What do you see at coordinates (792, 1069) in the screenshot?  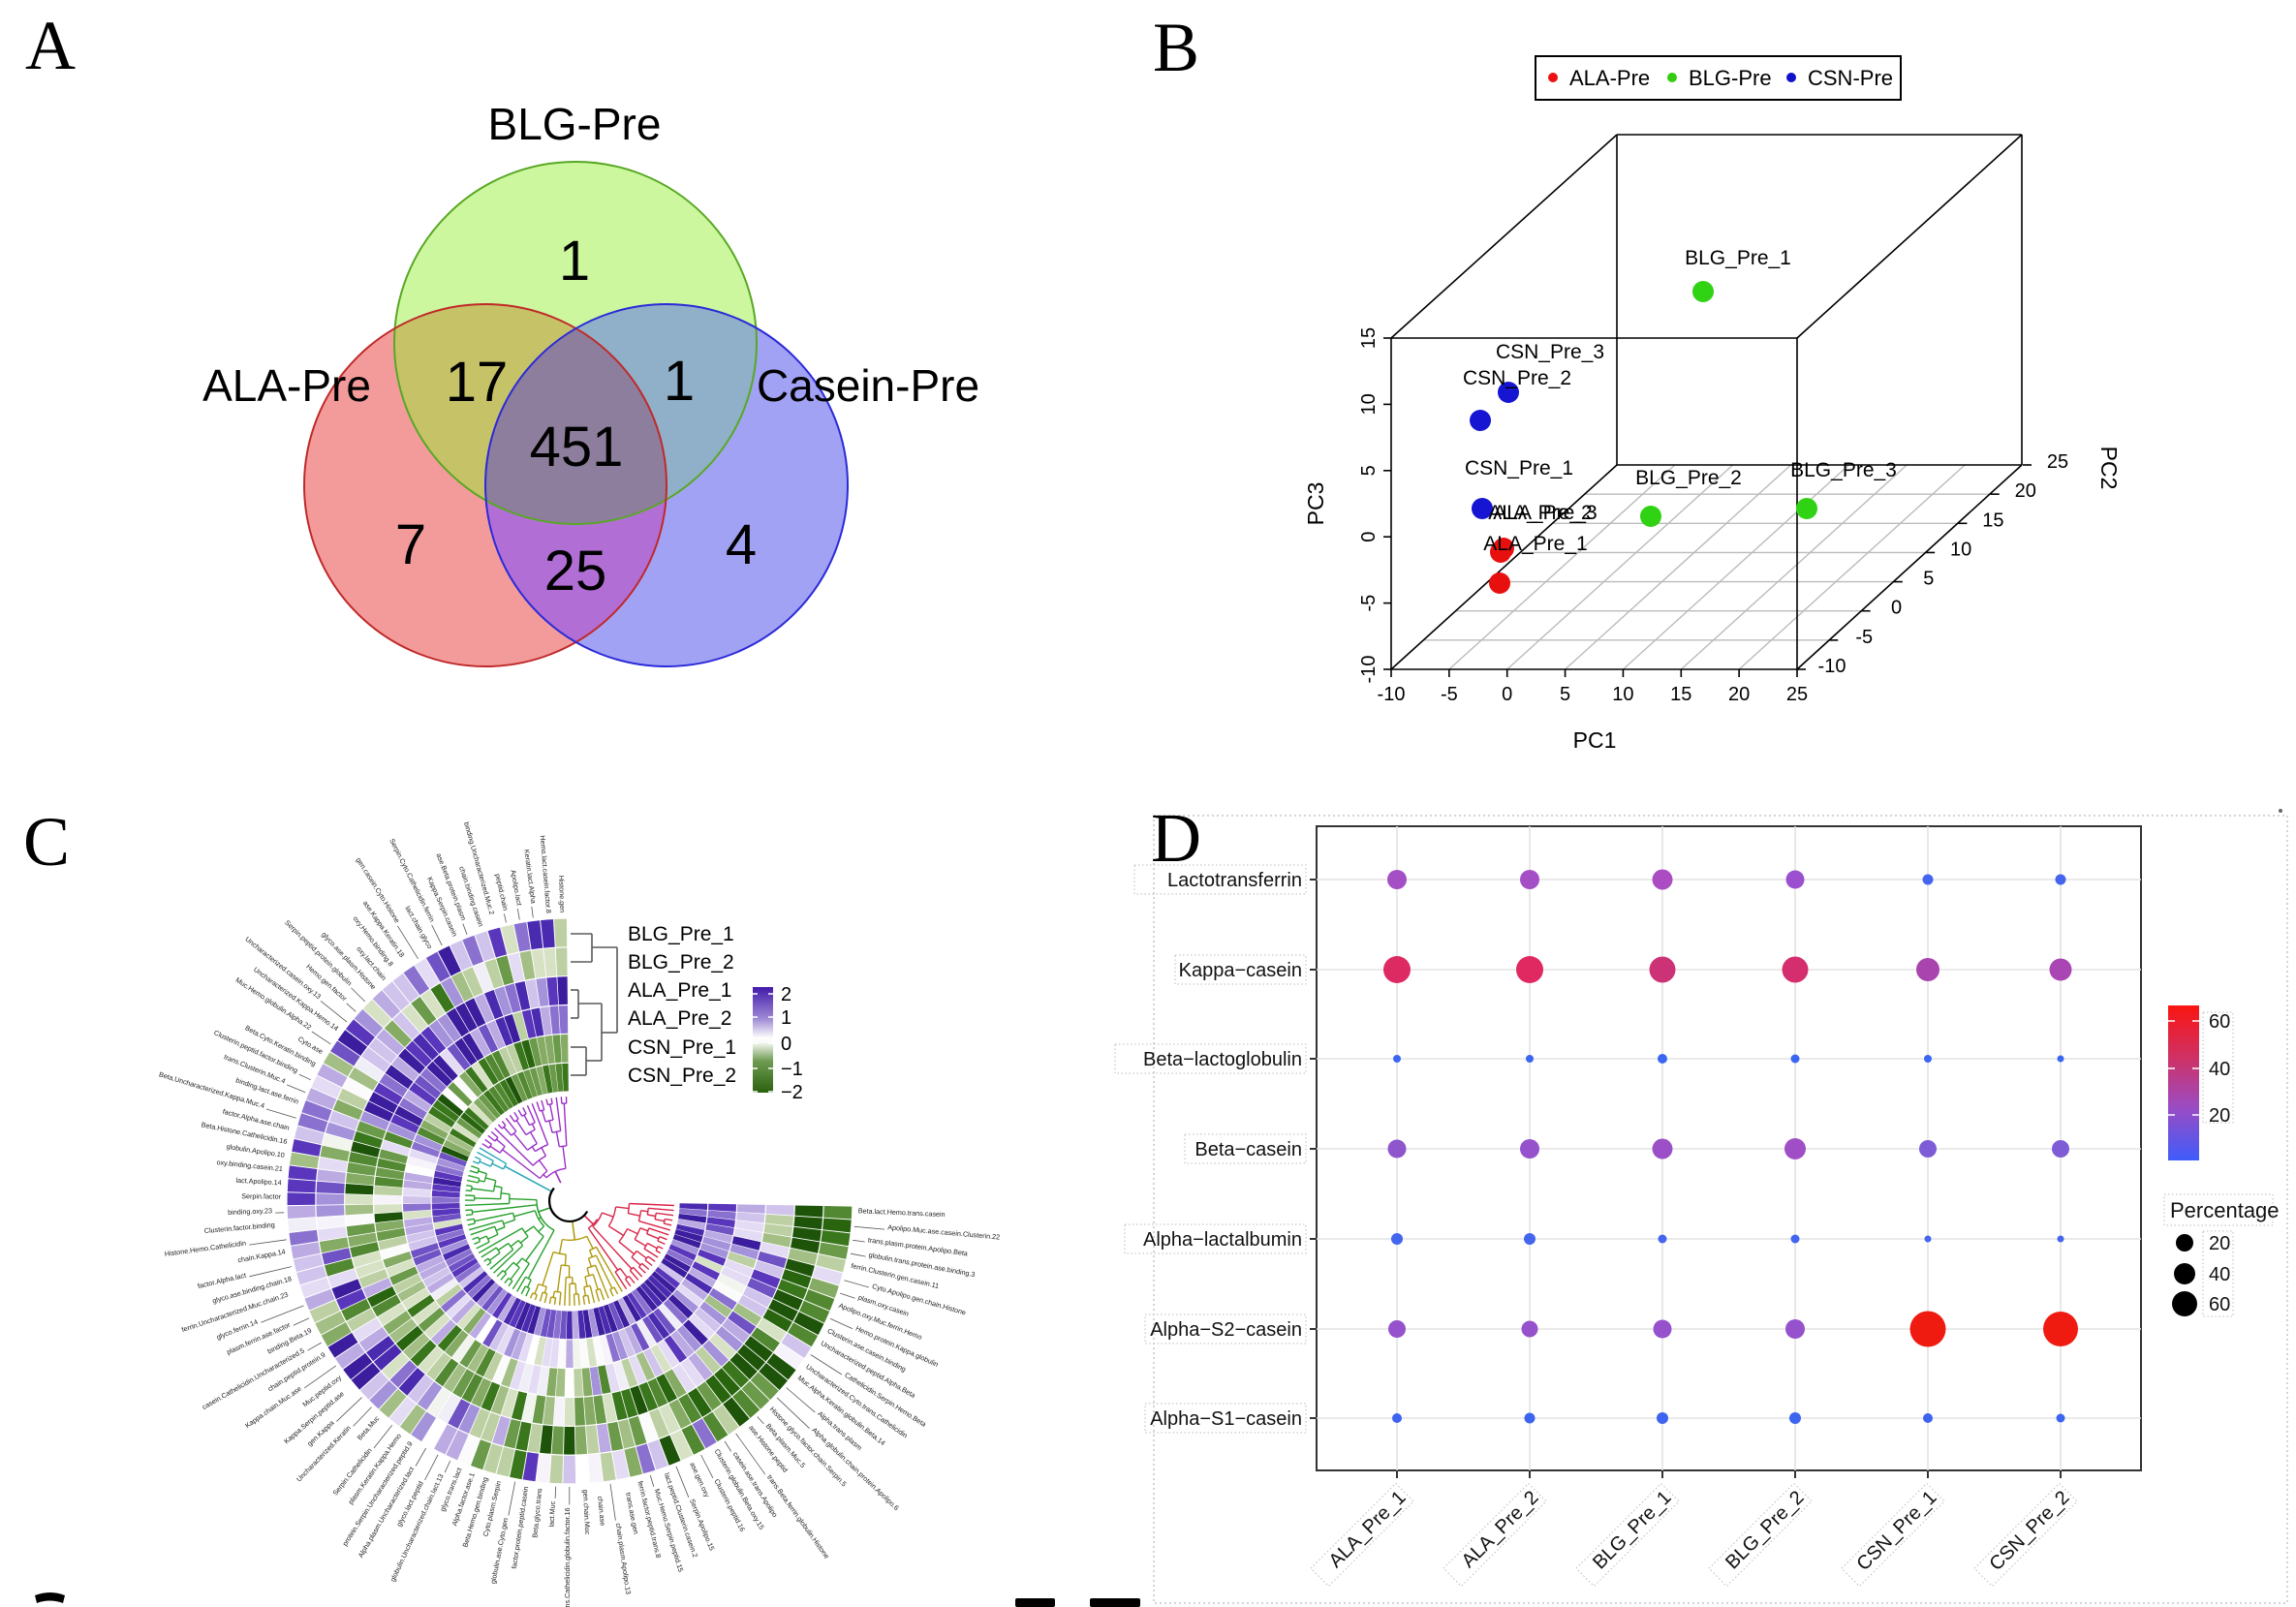 I see `svg-text: −1` at bounding box center [792, 1069].